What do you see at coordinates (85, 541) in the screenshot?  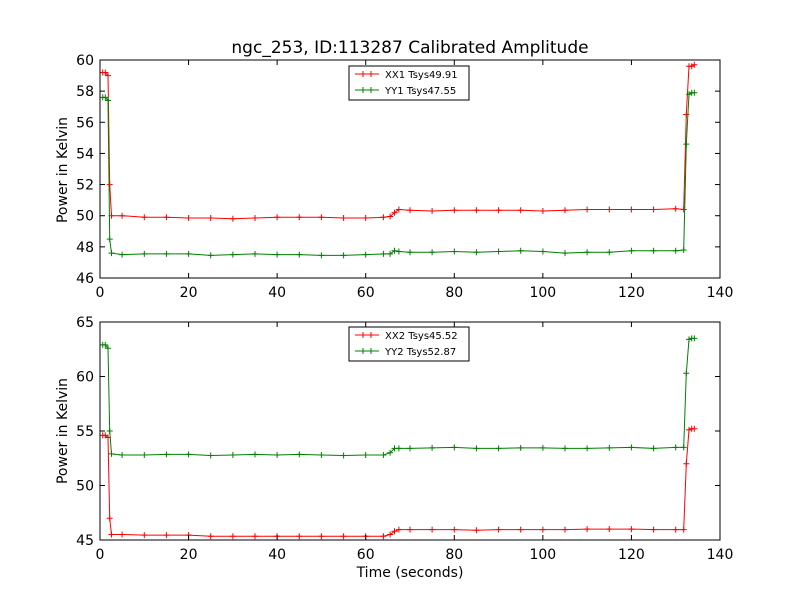 I see `y-tick-label: 45` at bounding box center [85, 541].